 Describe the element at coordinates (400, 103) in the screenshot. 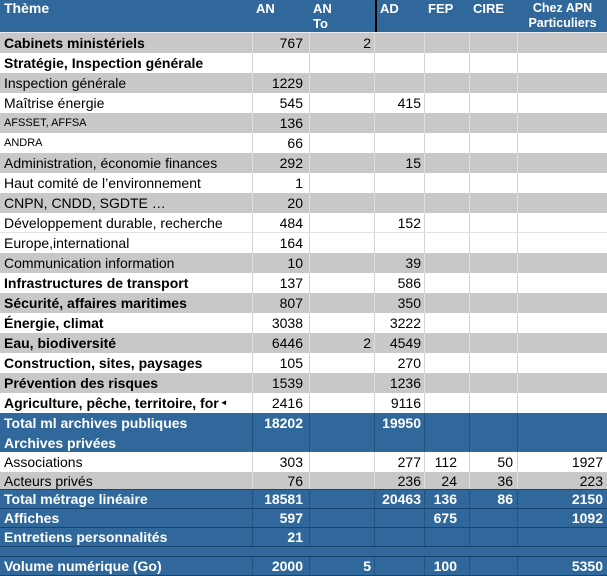

I see `cell-ad: 415` at that location.